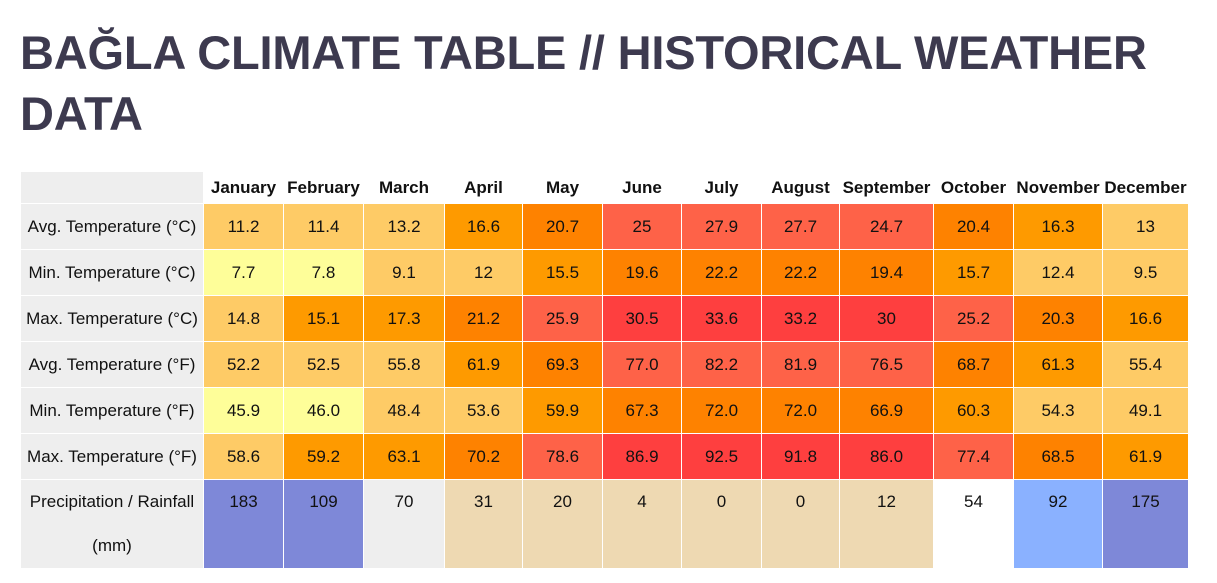 Image resolution: width=1217 pixels, height=583 pixels. Describe the element at coordinates (1058, 272) in the screenshot. I see `table-cell: 12.4` at that location.